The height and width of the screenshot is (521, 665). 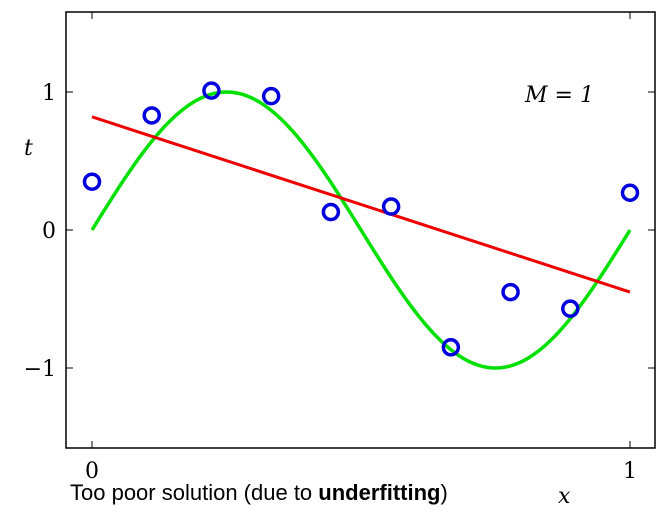 I want to click on caption-emphasis: underfitting, so click(x=379, y=492).